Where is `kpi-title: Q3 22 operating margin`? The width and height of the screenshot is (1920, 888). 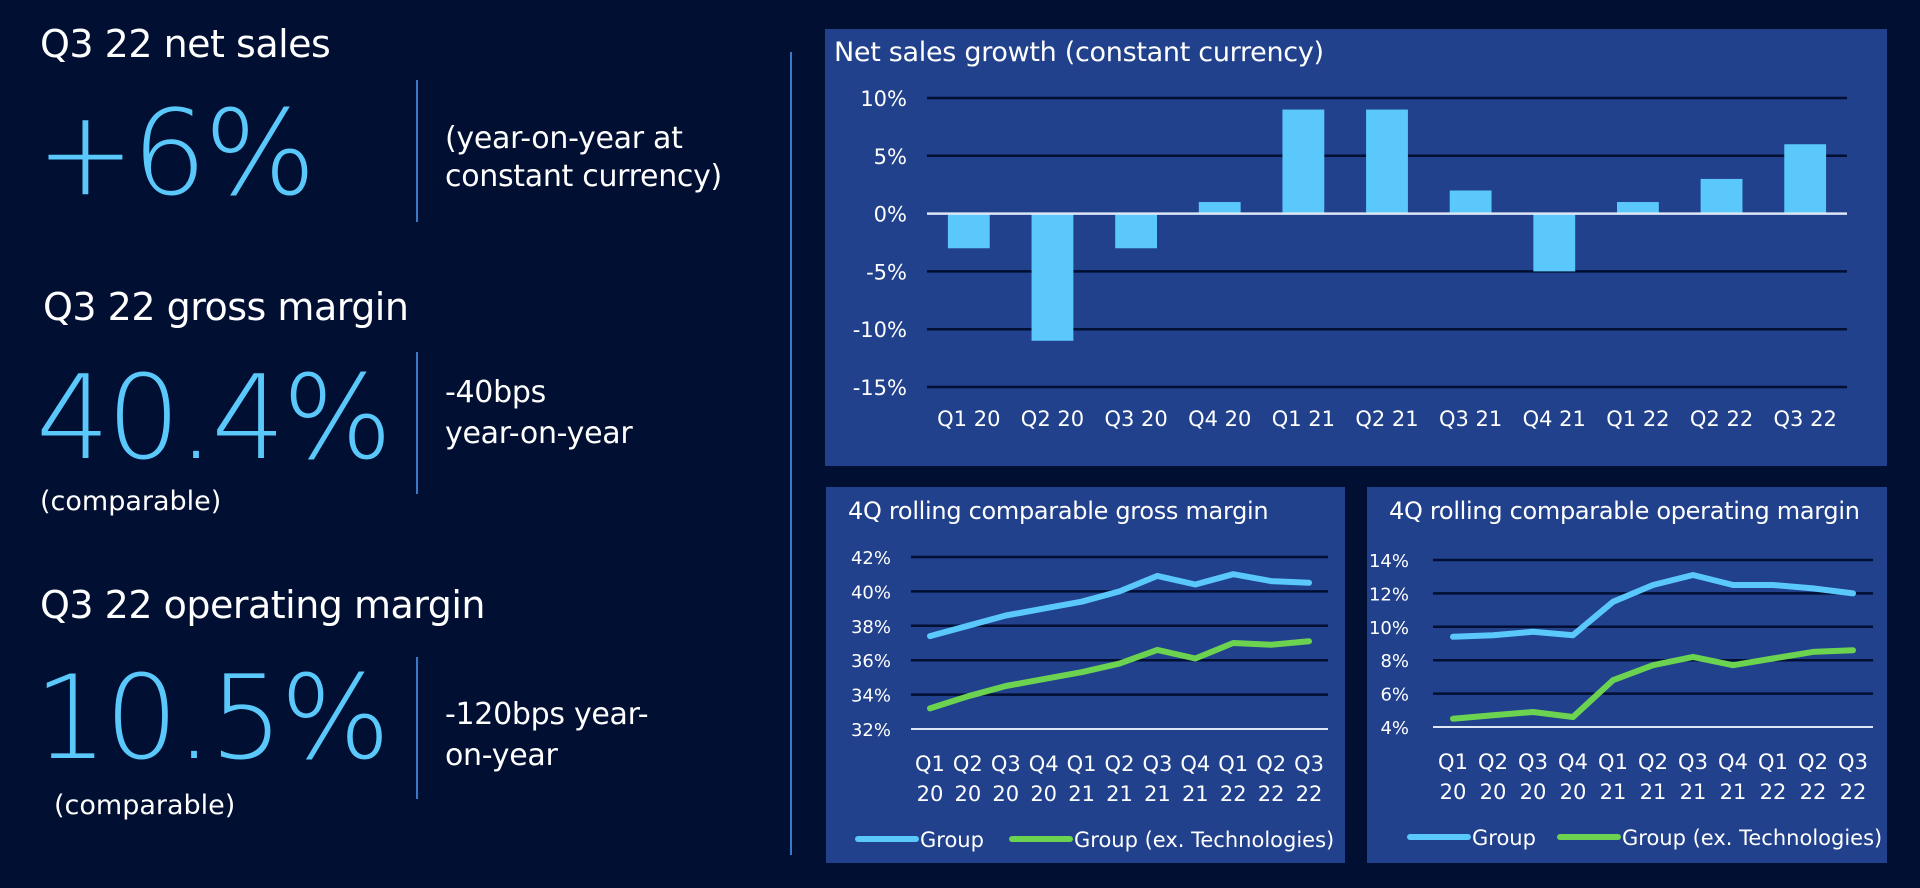 kpi-title: Q3 22 operating margin is located at coordinates (263, 605).